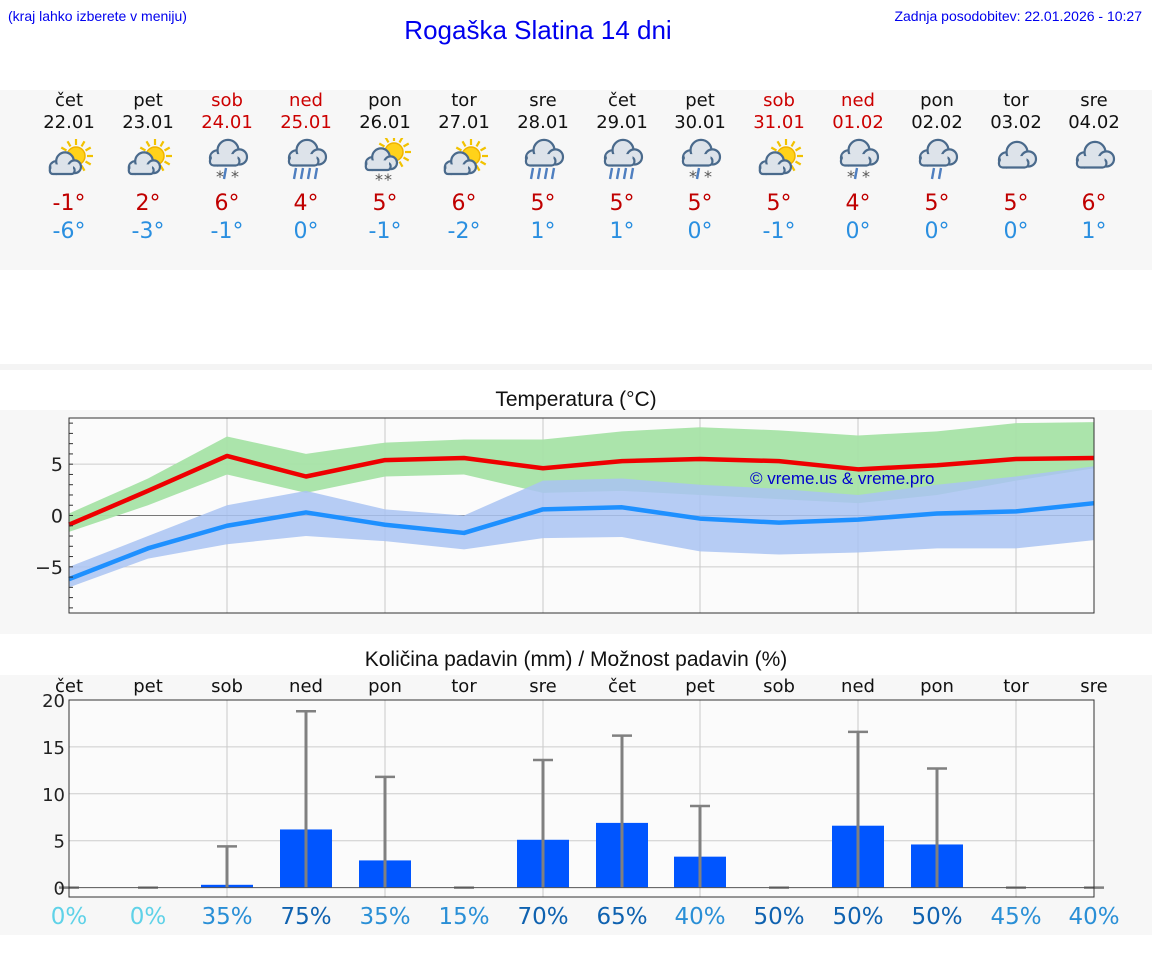  What do you see at coordinates (148, 203) in the screenshot?
I see `temp-max: 2°` at bounding box center [148, 203].